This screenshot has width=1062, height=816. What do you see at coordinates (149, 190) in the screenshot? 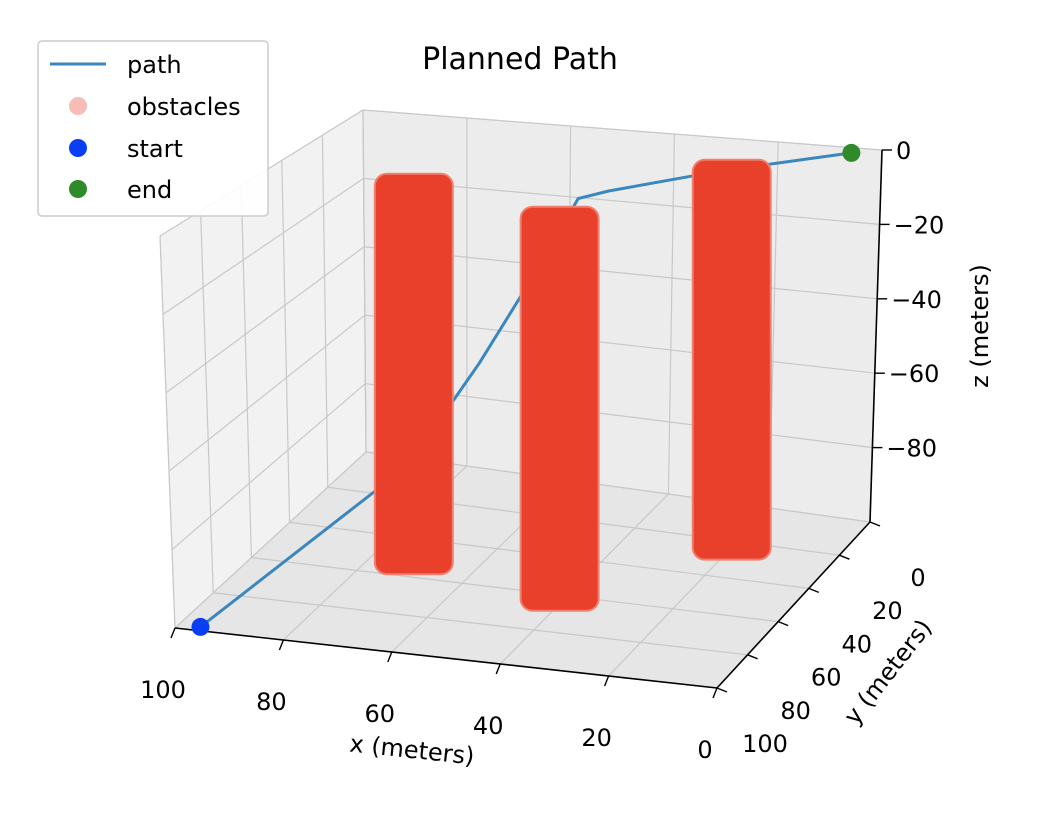
I see `legend-label-end: end` at bounding box center [149, 190].